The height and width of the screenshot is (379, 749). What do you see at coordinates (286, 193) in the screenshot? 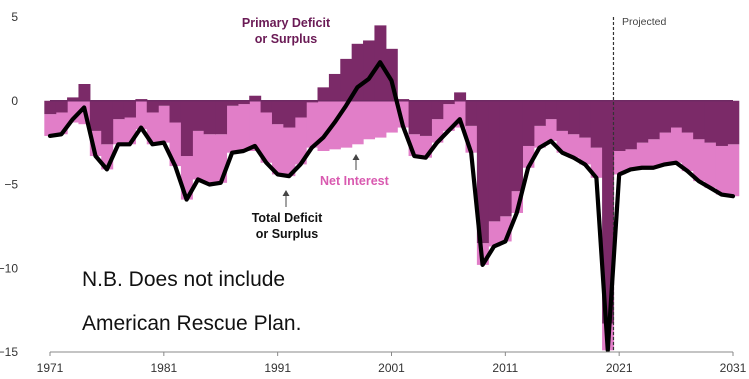
I see `total-arrowhead` at bounding box center [286, 193].